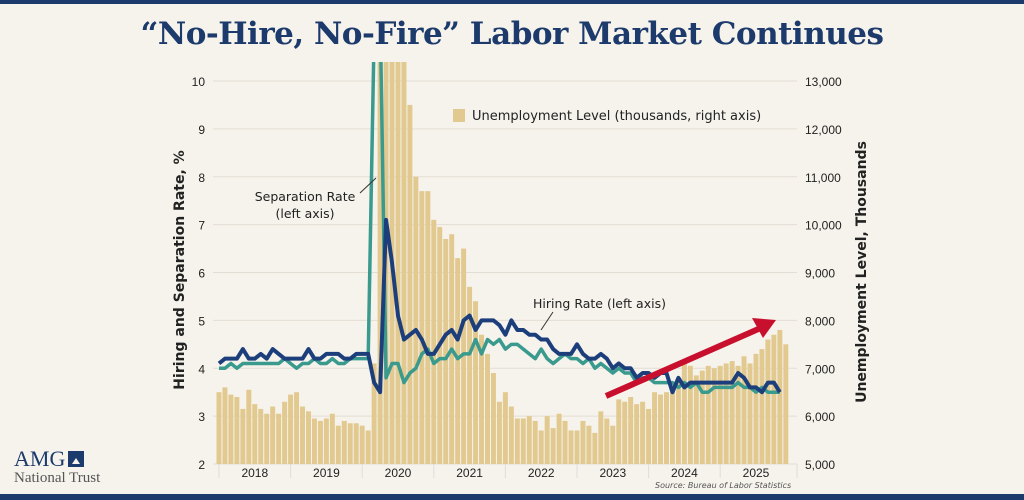  Describe the element at coordinates (512, 2) in the screenshot. I see `top-border` at that location.